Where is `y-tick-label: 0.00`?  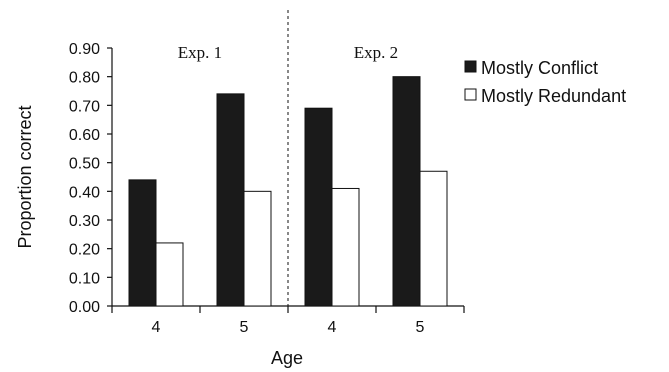 y-tick-label: 0.00 is located at coordinates (84, 307).